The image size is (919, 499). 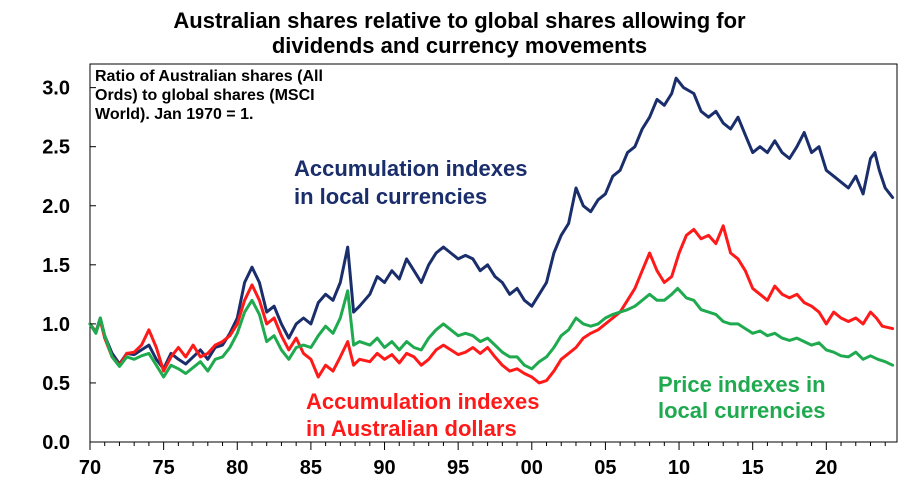 I want to click on x-tick-label-4: 90, so click(x=384, y=468).